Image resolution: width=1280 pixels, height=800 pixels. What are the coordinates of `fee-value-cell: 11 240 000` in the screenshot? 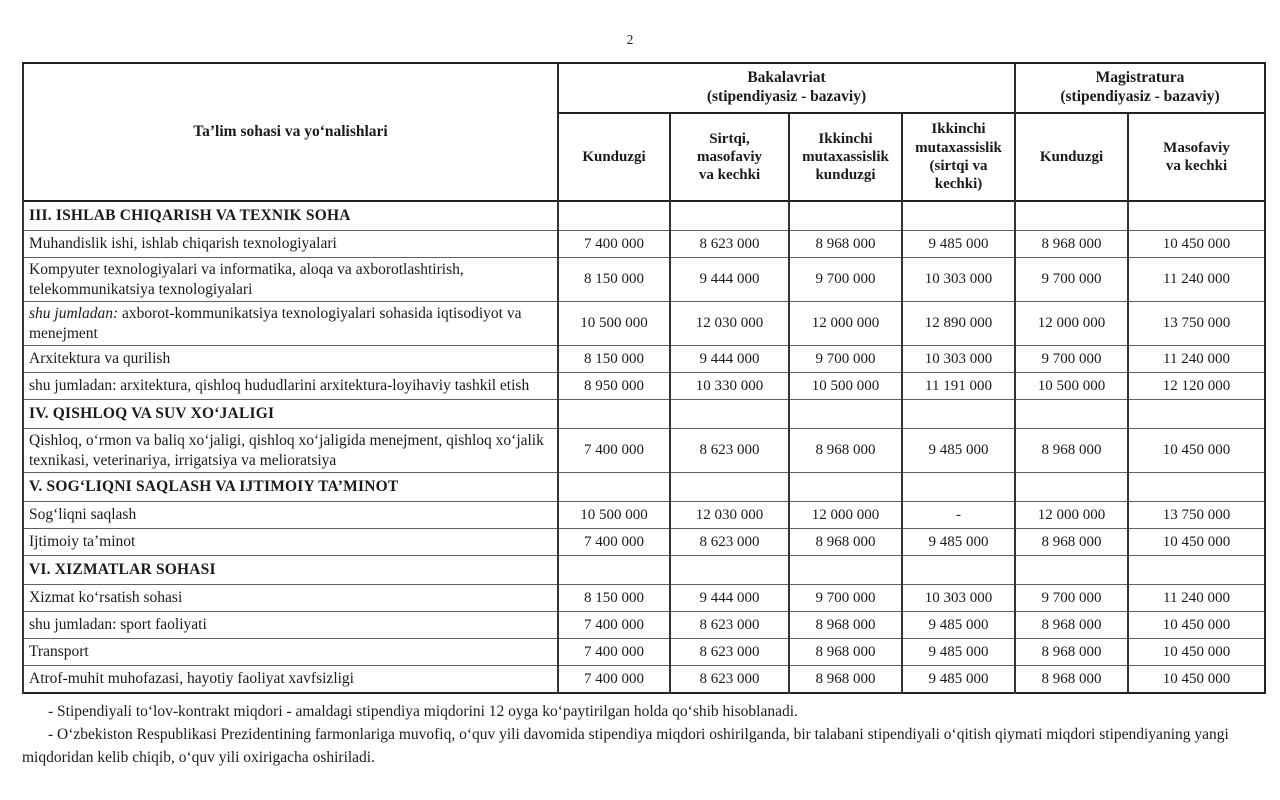 It's located at (1196, 359).